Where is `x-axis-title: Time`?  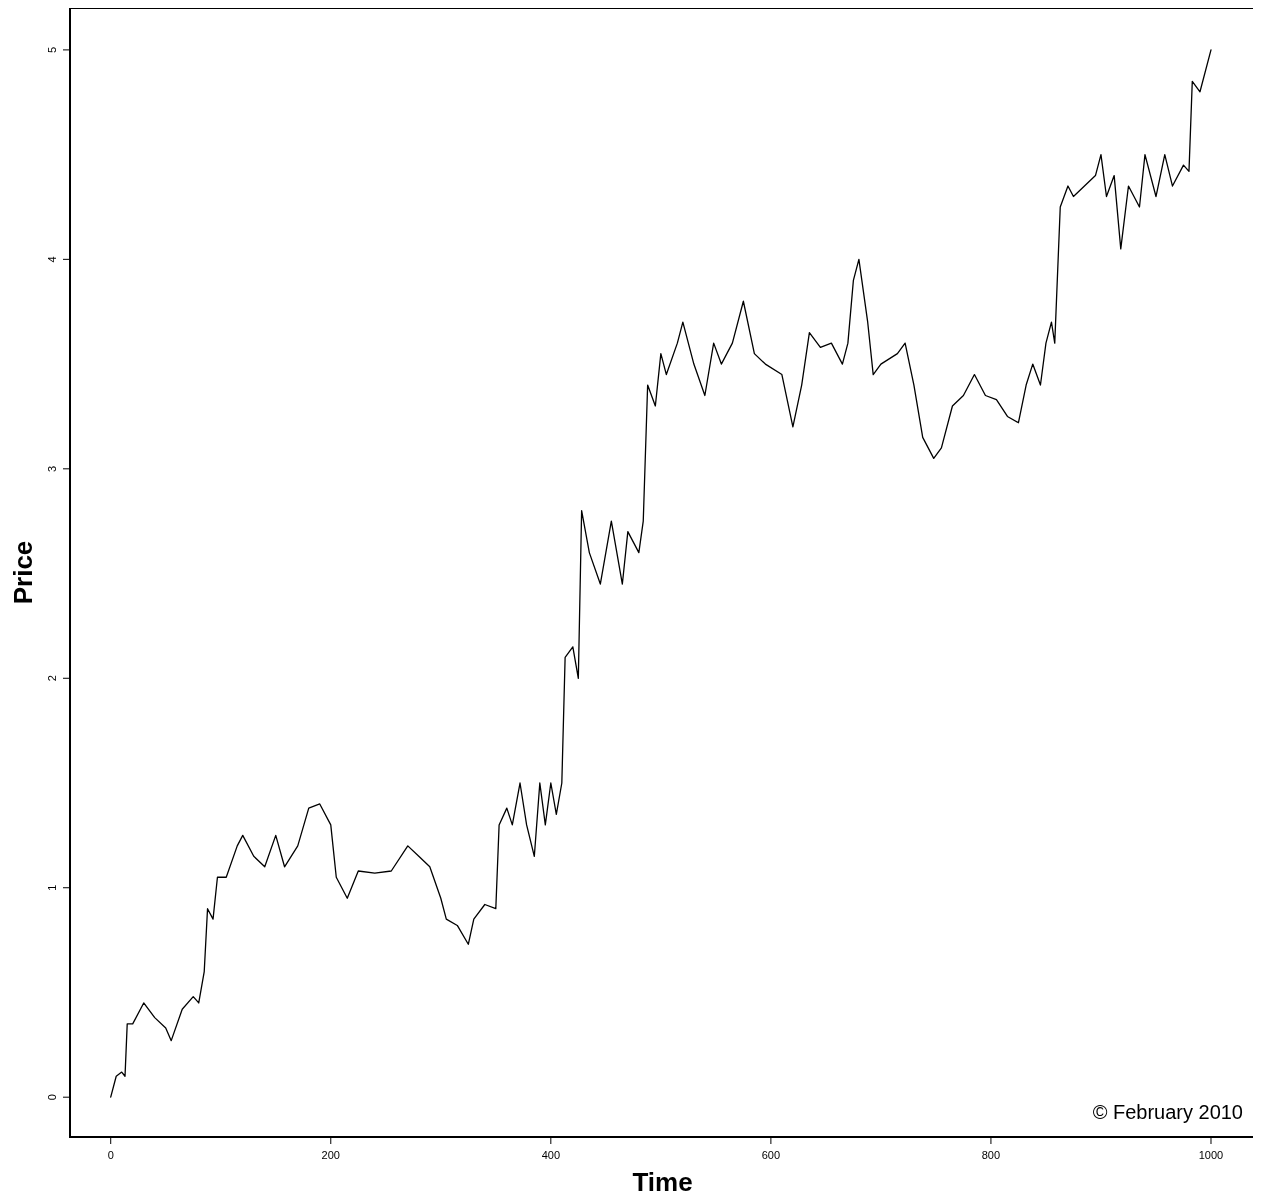 x-axis-title: Time is located at coordinates (662, 1182).